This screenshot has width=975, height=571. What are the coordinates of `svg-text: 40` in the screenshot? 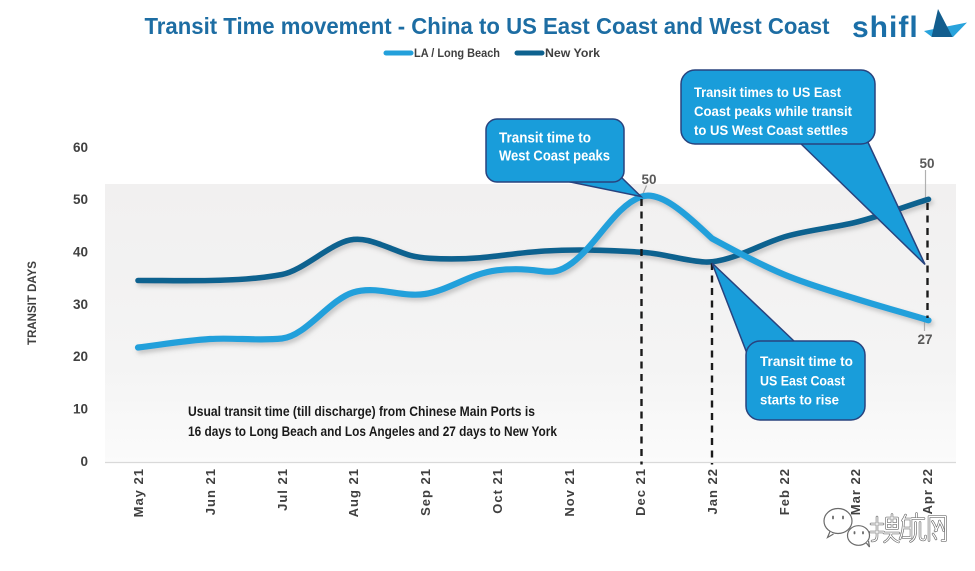 It's located at (80, 252).